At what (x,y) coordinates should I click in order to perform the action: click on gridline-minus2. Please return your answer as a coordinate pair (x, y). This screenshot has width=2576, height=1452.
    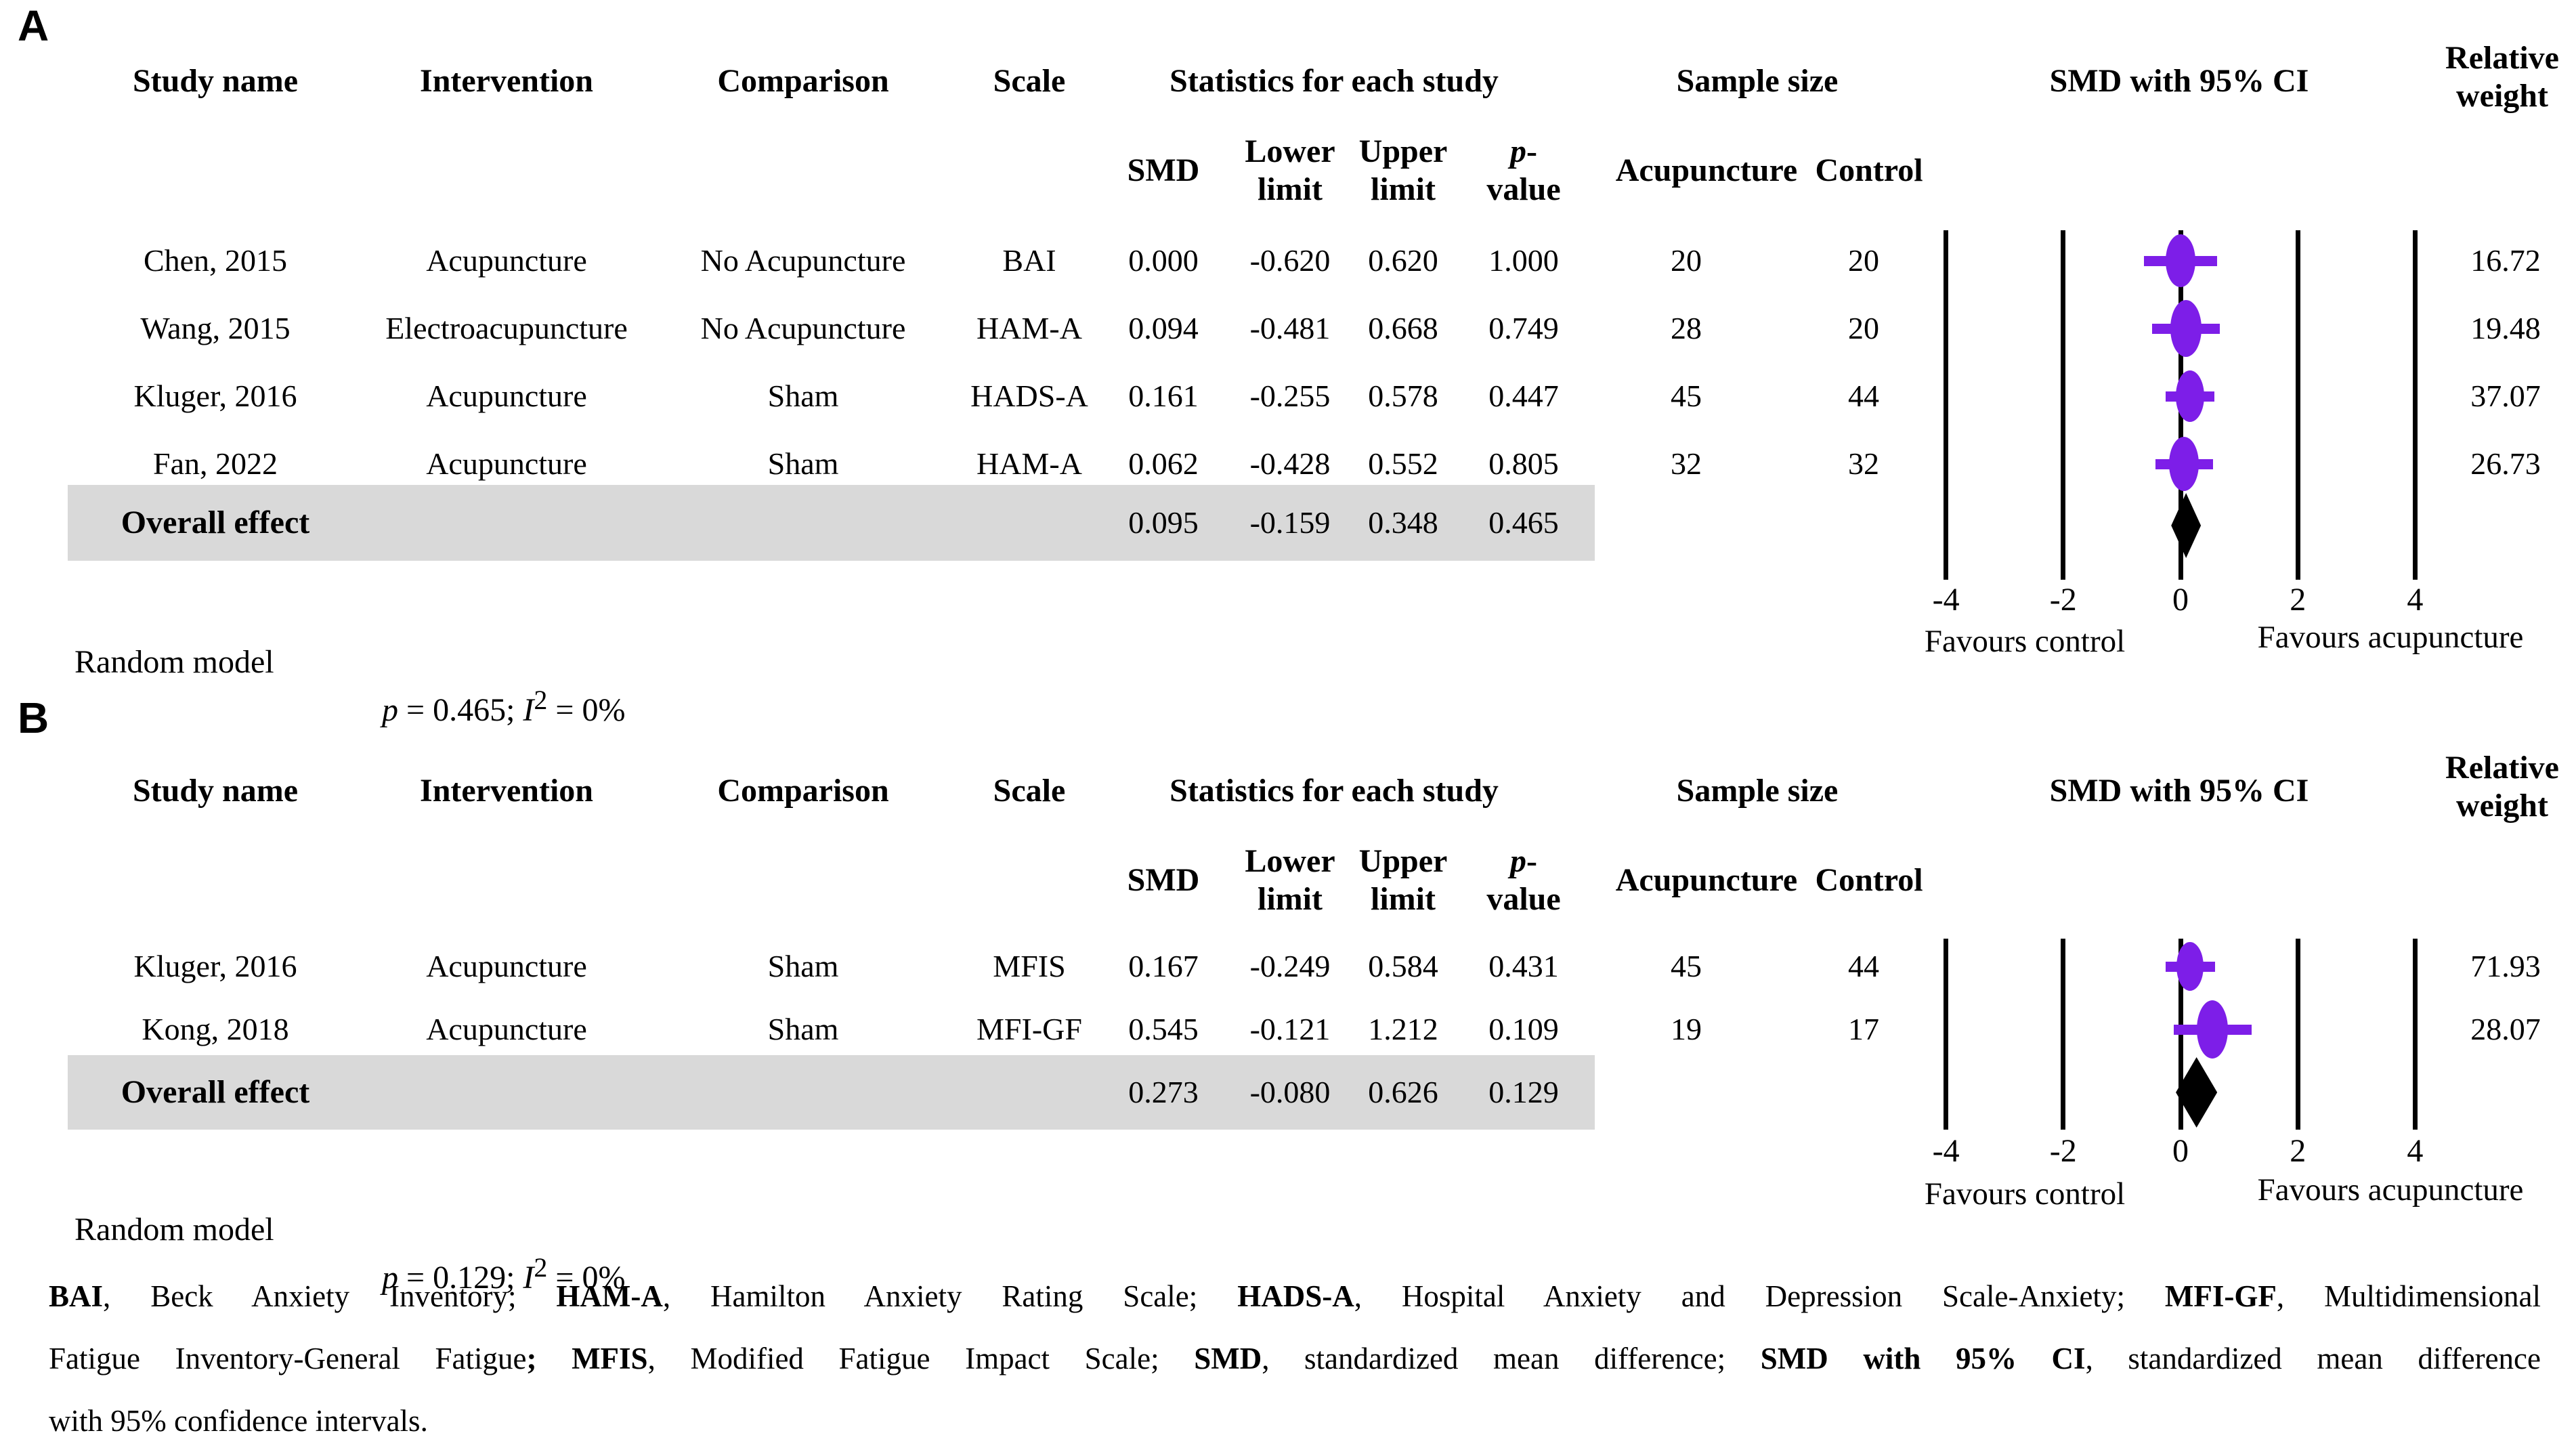
    Looking at the image, I should click on (2063, 1035).